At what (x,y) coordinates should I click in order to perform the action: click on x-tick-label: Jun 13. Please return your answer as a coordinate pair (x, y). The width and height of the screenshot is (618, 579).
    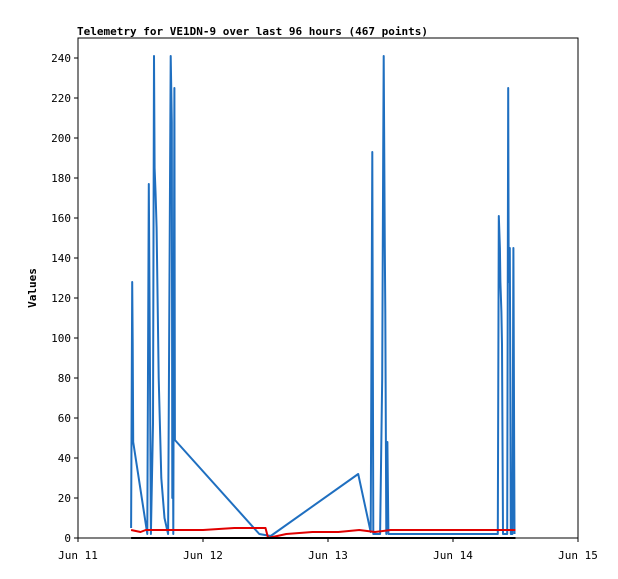
    Looking at the image, I should click on (328, 555).